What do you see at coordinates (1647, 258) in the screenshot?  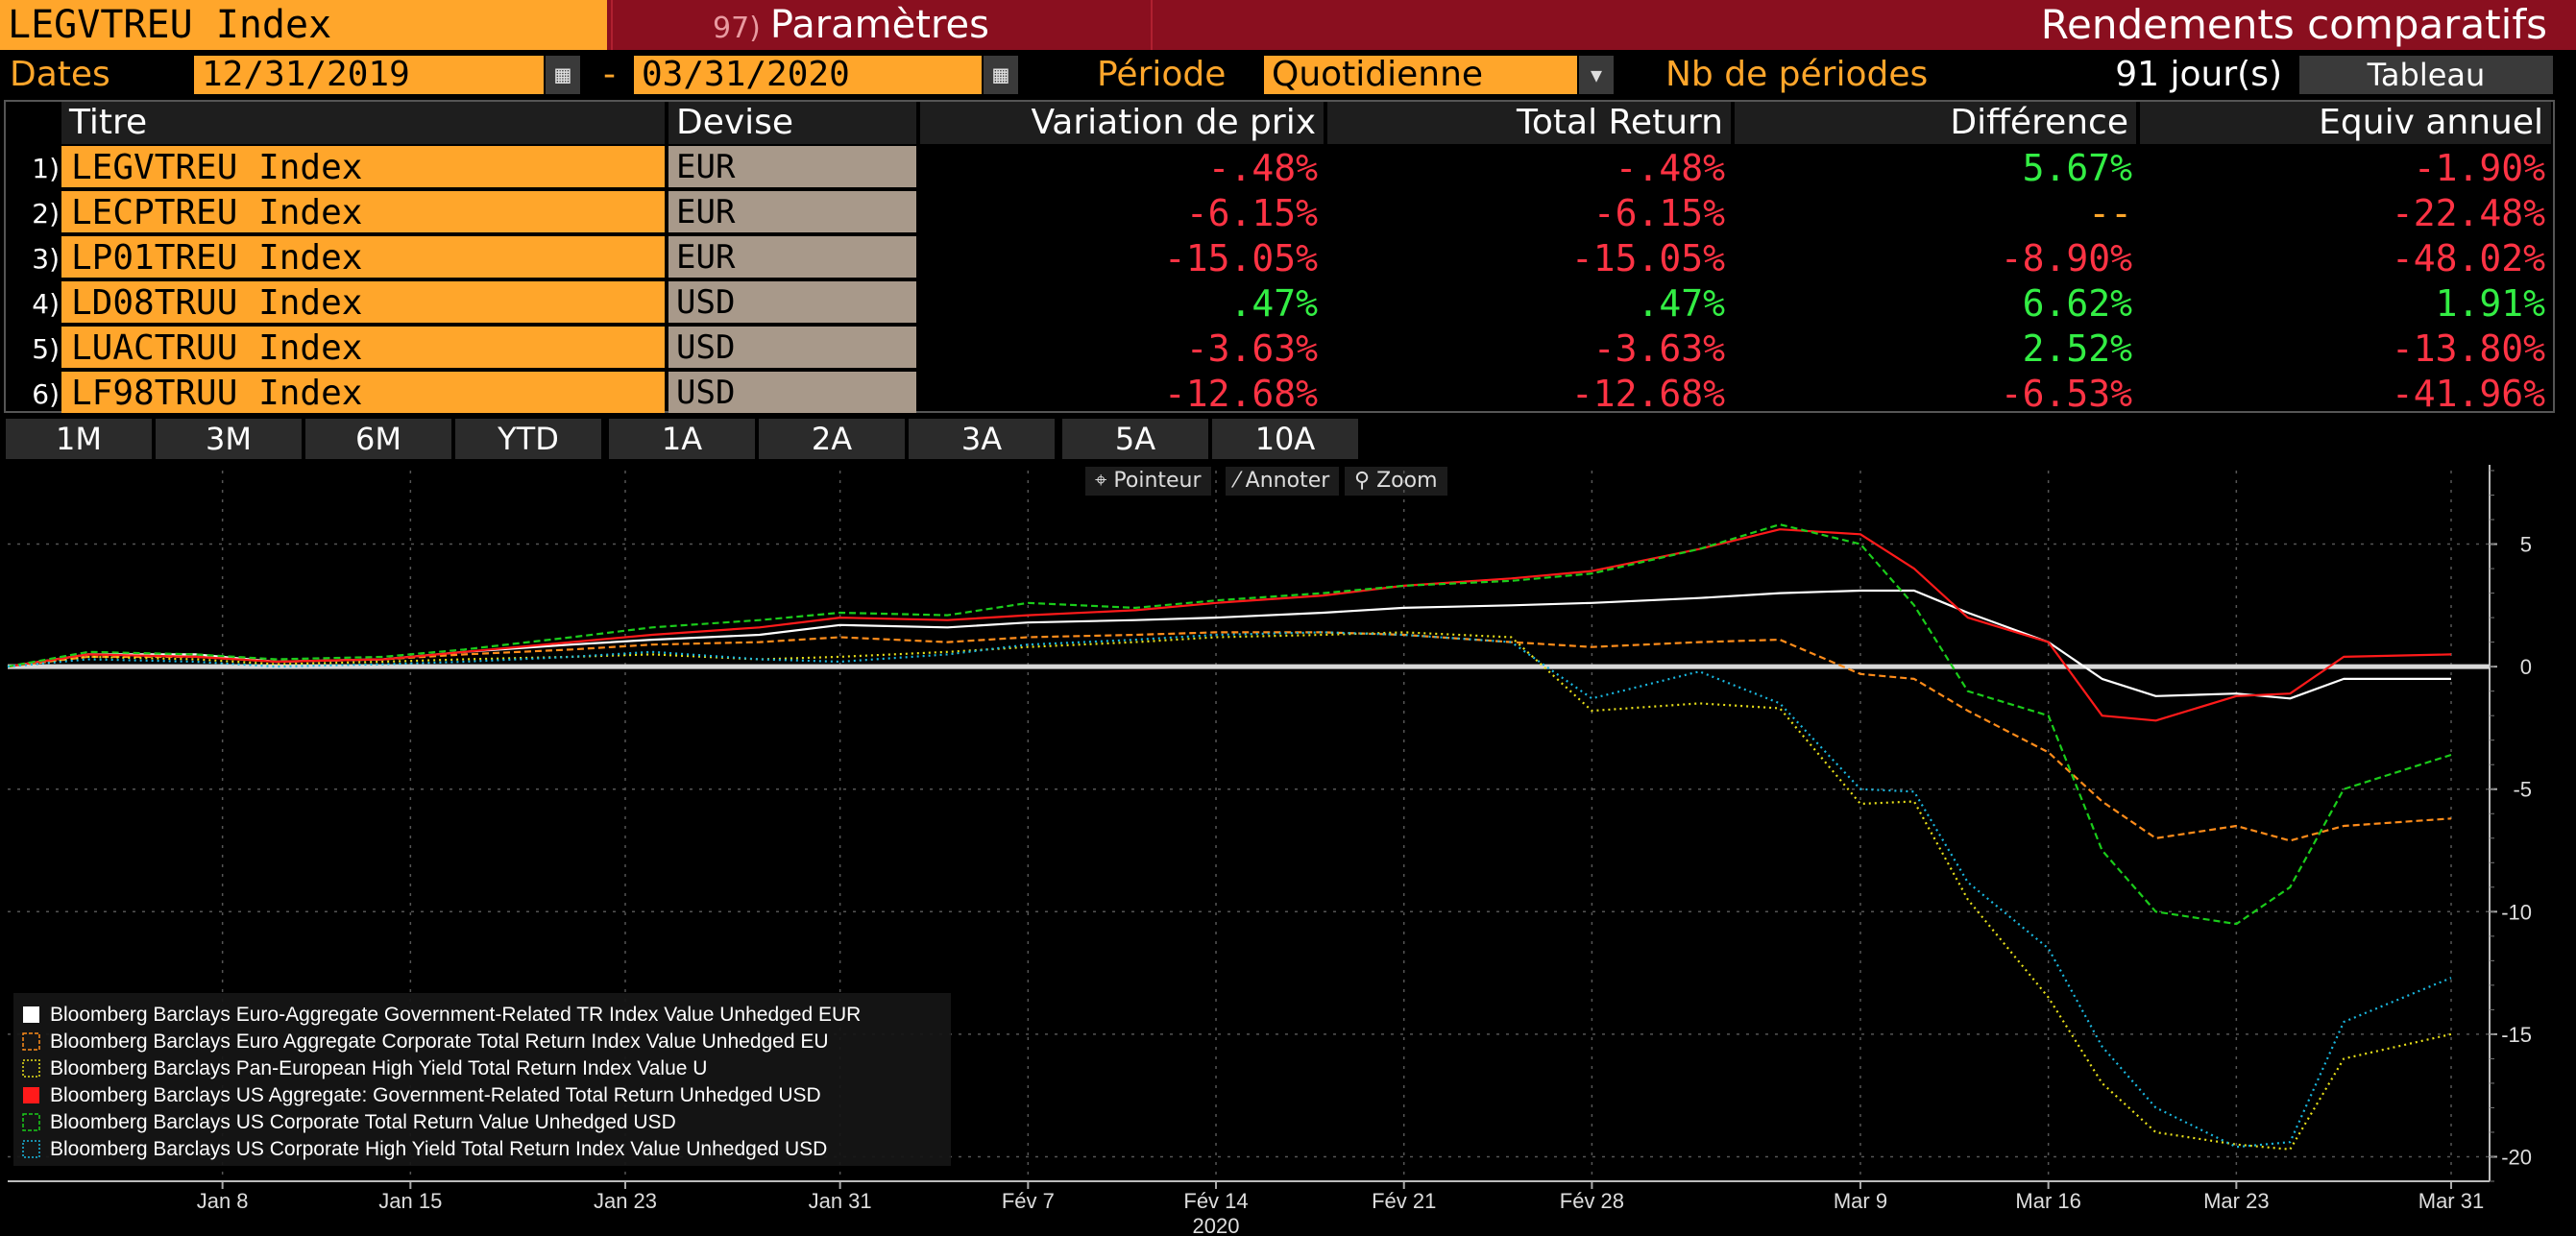 I see `total-return-cell: -15.05%` at bounding box center [1647, 258].